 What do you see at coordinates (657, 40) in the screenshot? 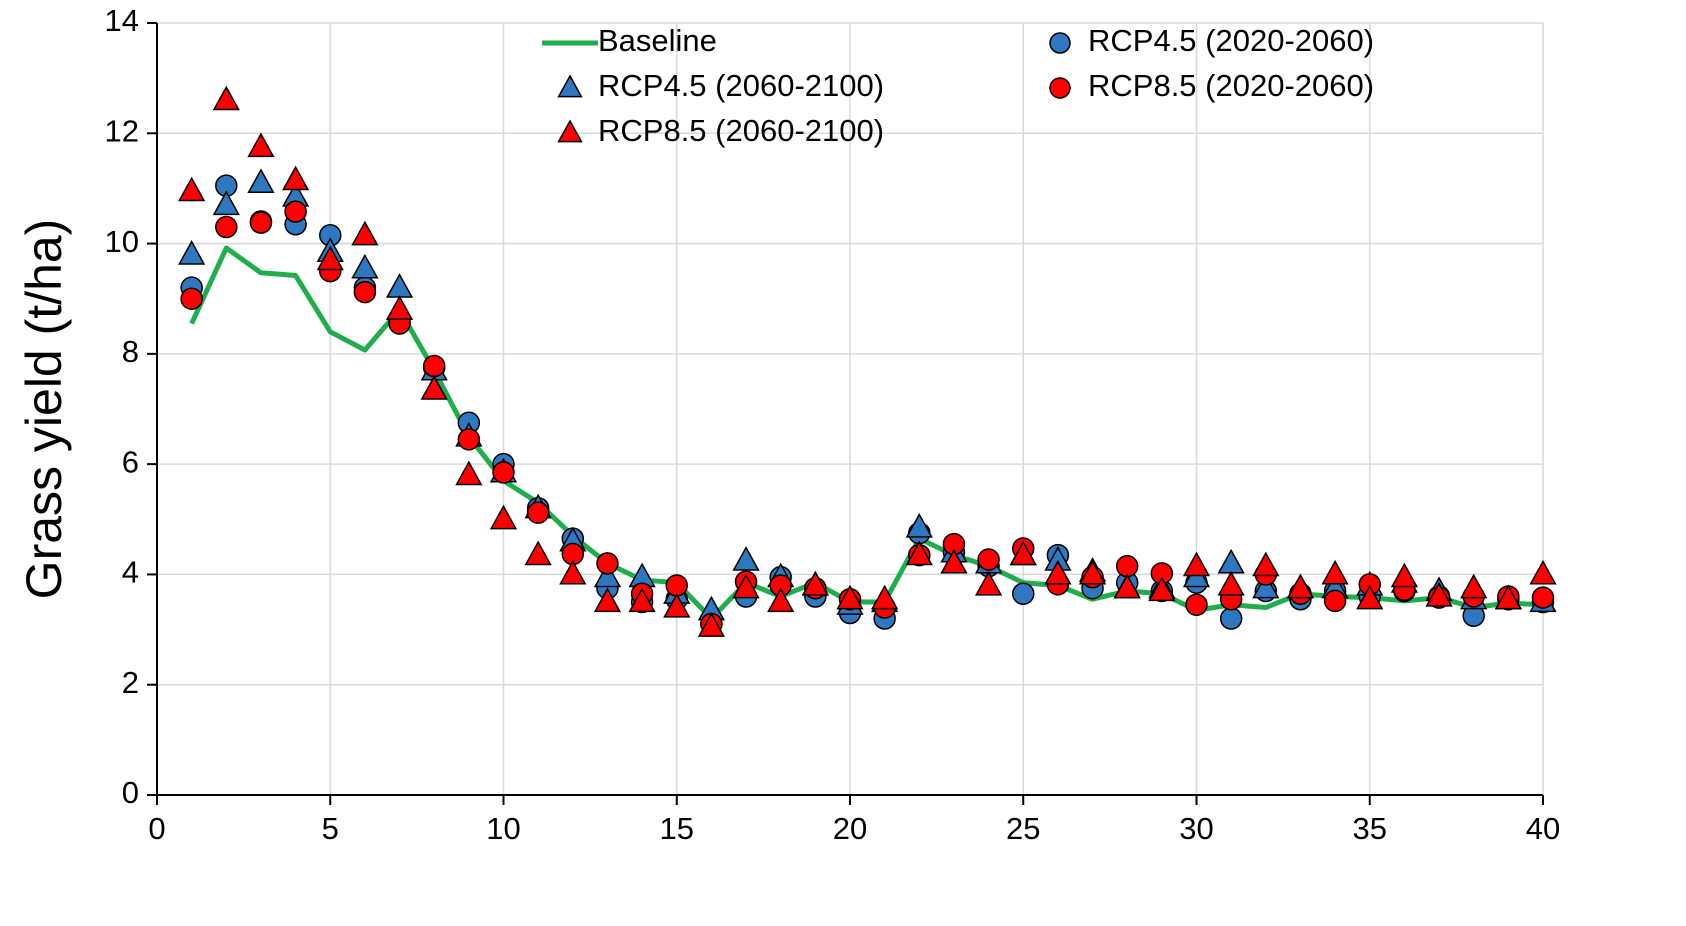
I see `legend-label: Baseline` at bounding box center [657, 40].